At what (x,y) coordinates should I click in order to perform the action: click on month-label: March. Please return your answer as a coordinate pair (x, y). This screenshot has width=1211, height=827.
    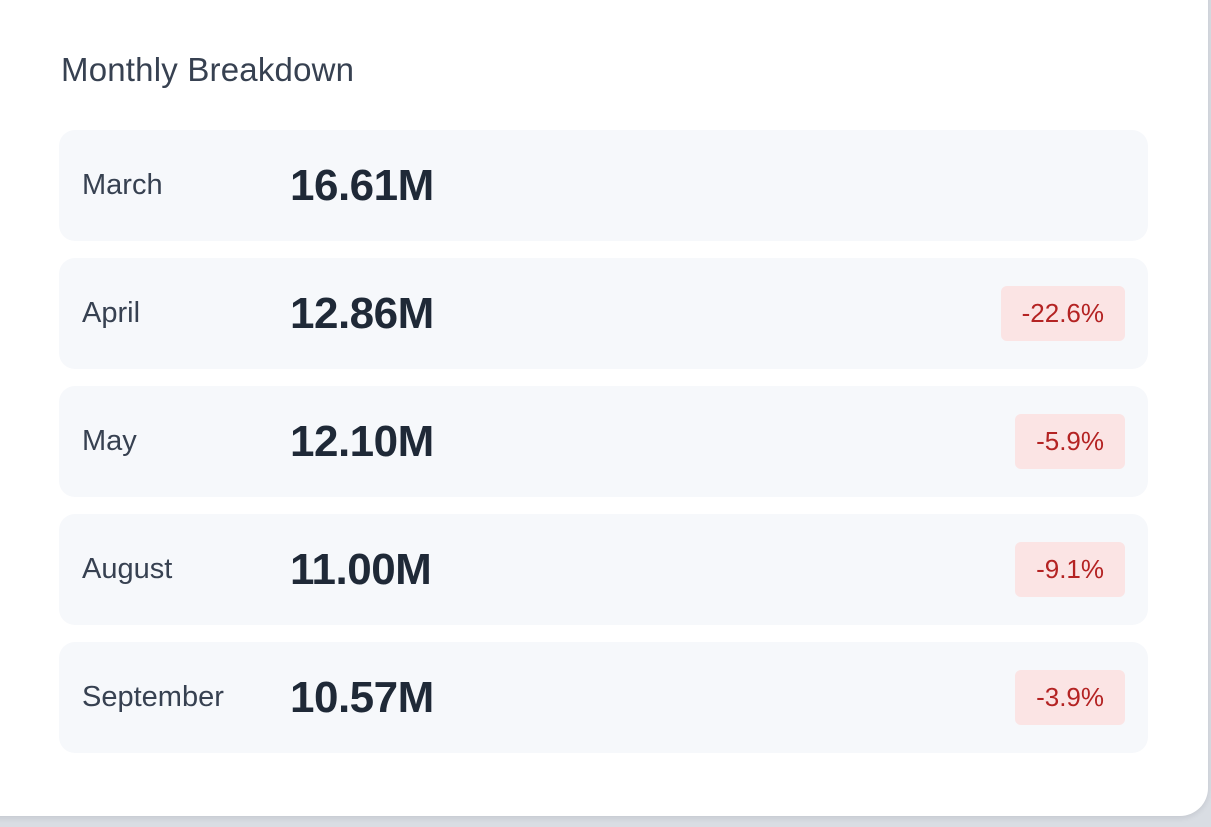
    Looking at the image, I should click on (122, 185).